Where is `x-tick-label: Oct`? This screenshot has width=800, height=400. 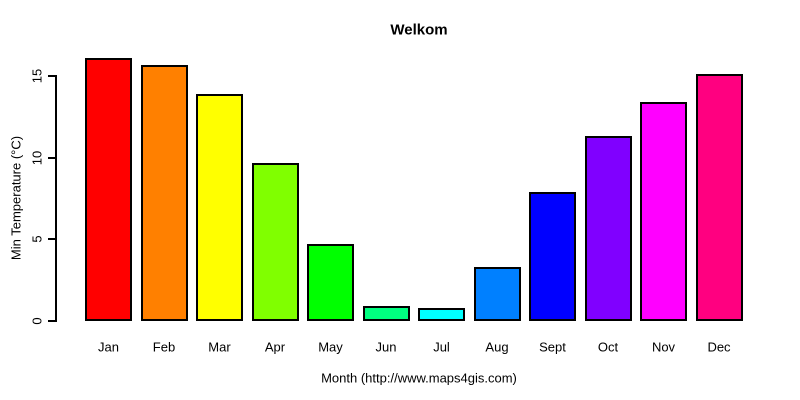 x-tick-label: Oct is located at coordinates (608, 347).